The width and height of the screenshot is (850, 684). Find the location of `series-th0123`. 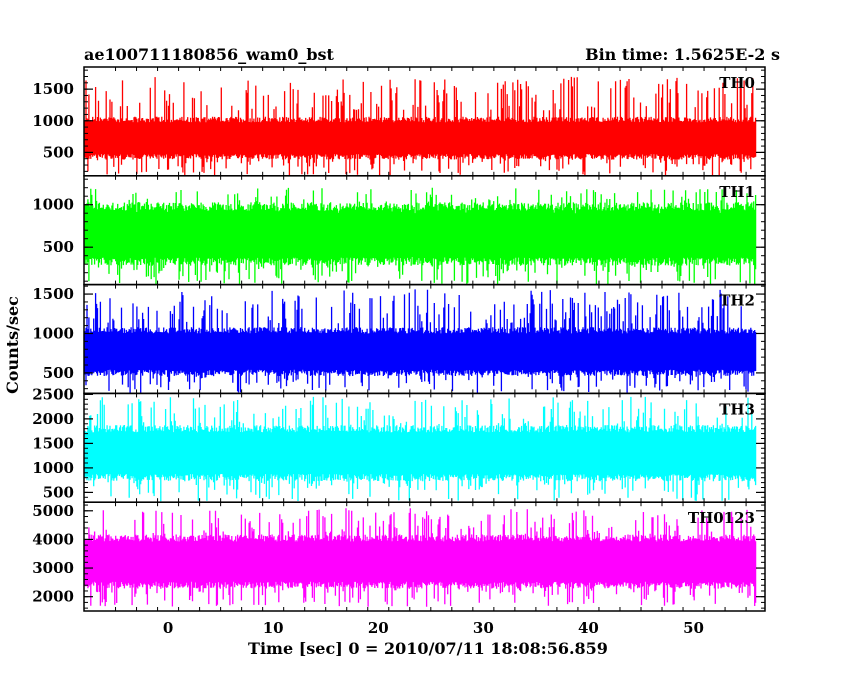

series-th0123 is located at coordinates (420, 557).